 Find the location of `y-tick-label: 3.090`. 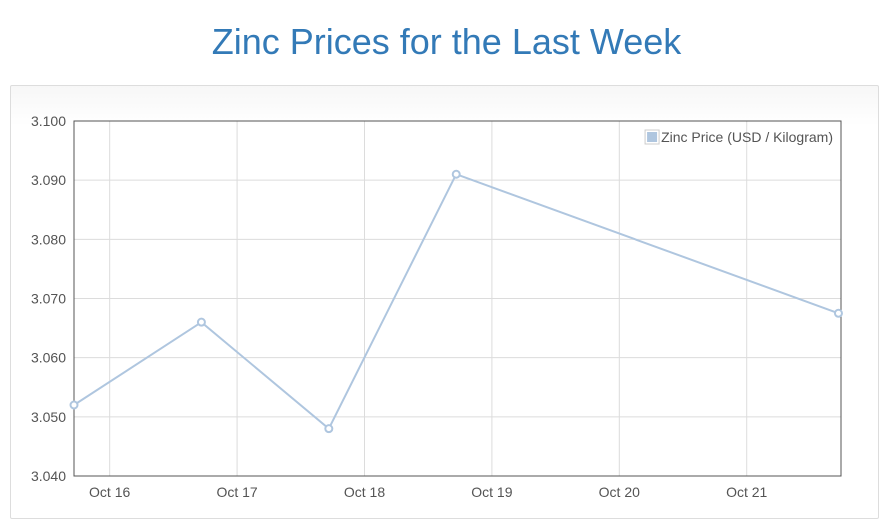

y-tick-label: 3.090 is located at coordinates (48, 180).